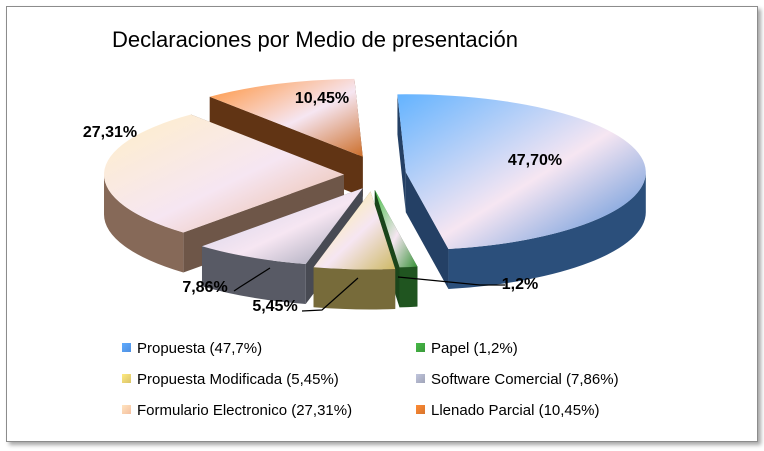  Describe the element at coordinates (204, 287) in the screenshot. I see `data-label: 7,86%` at that location.